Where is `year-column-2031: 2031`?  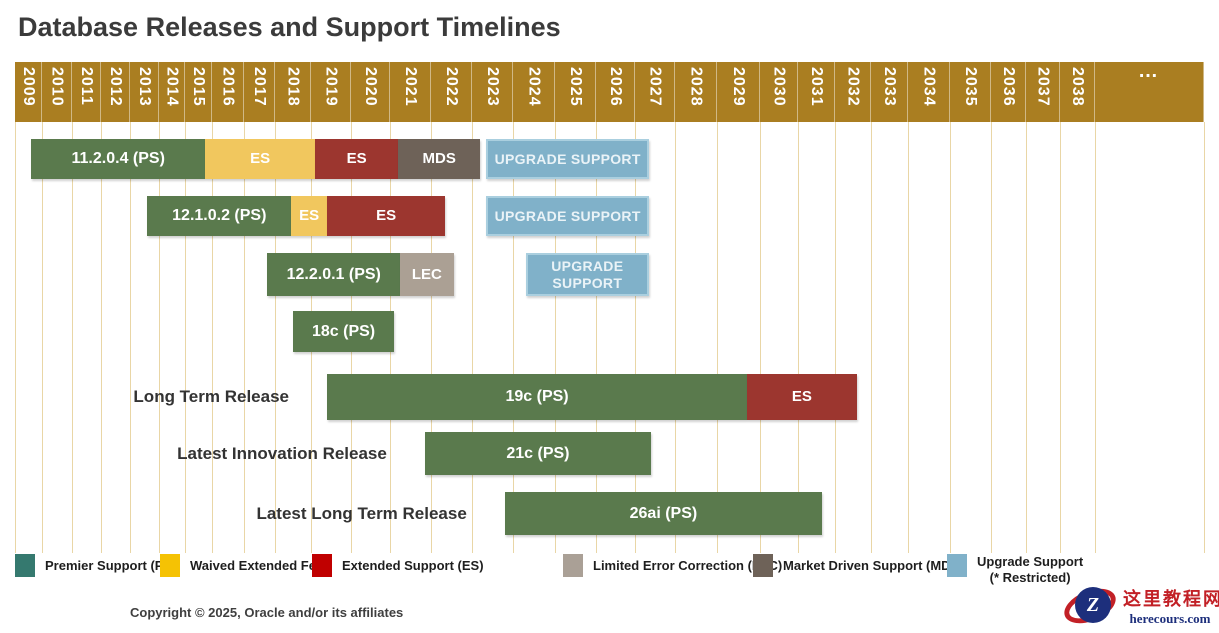 year-column-2031: 2031 is located at coordinates (816, 92).